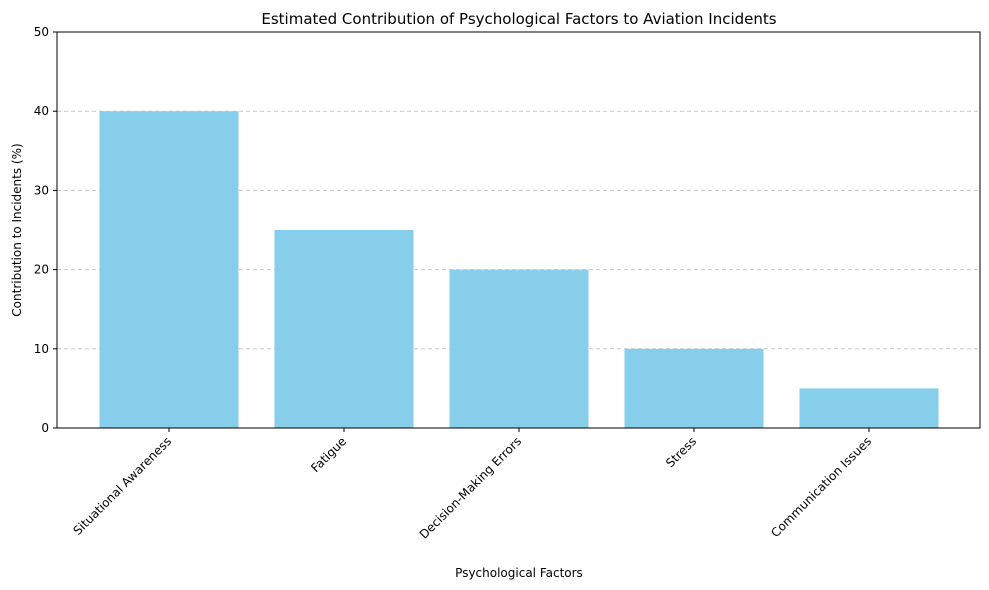  What do you see at coordinates (41, 270) in the screenshot?
I see `y-tick-label-2: 20` at bounding box center [41, 270].